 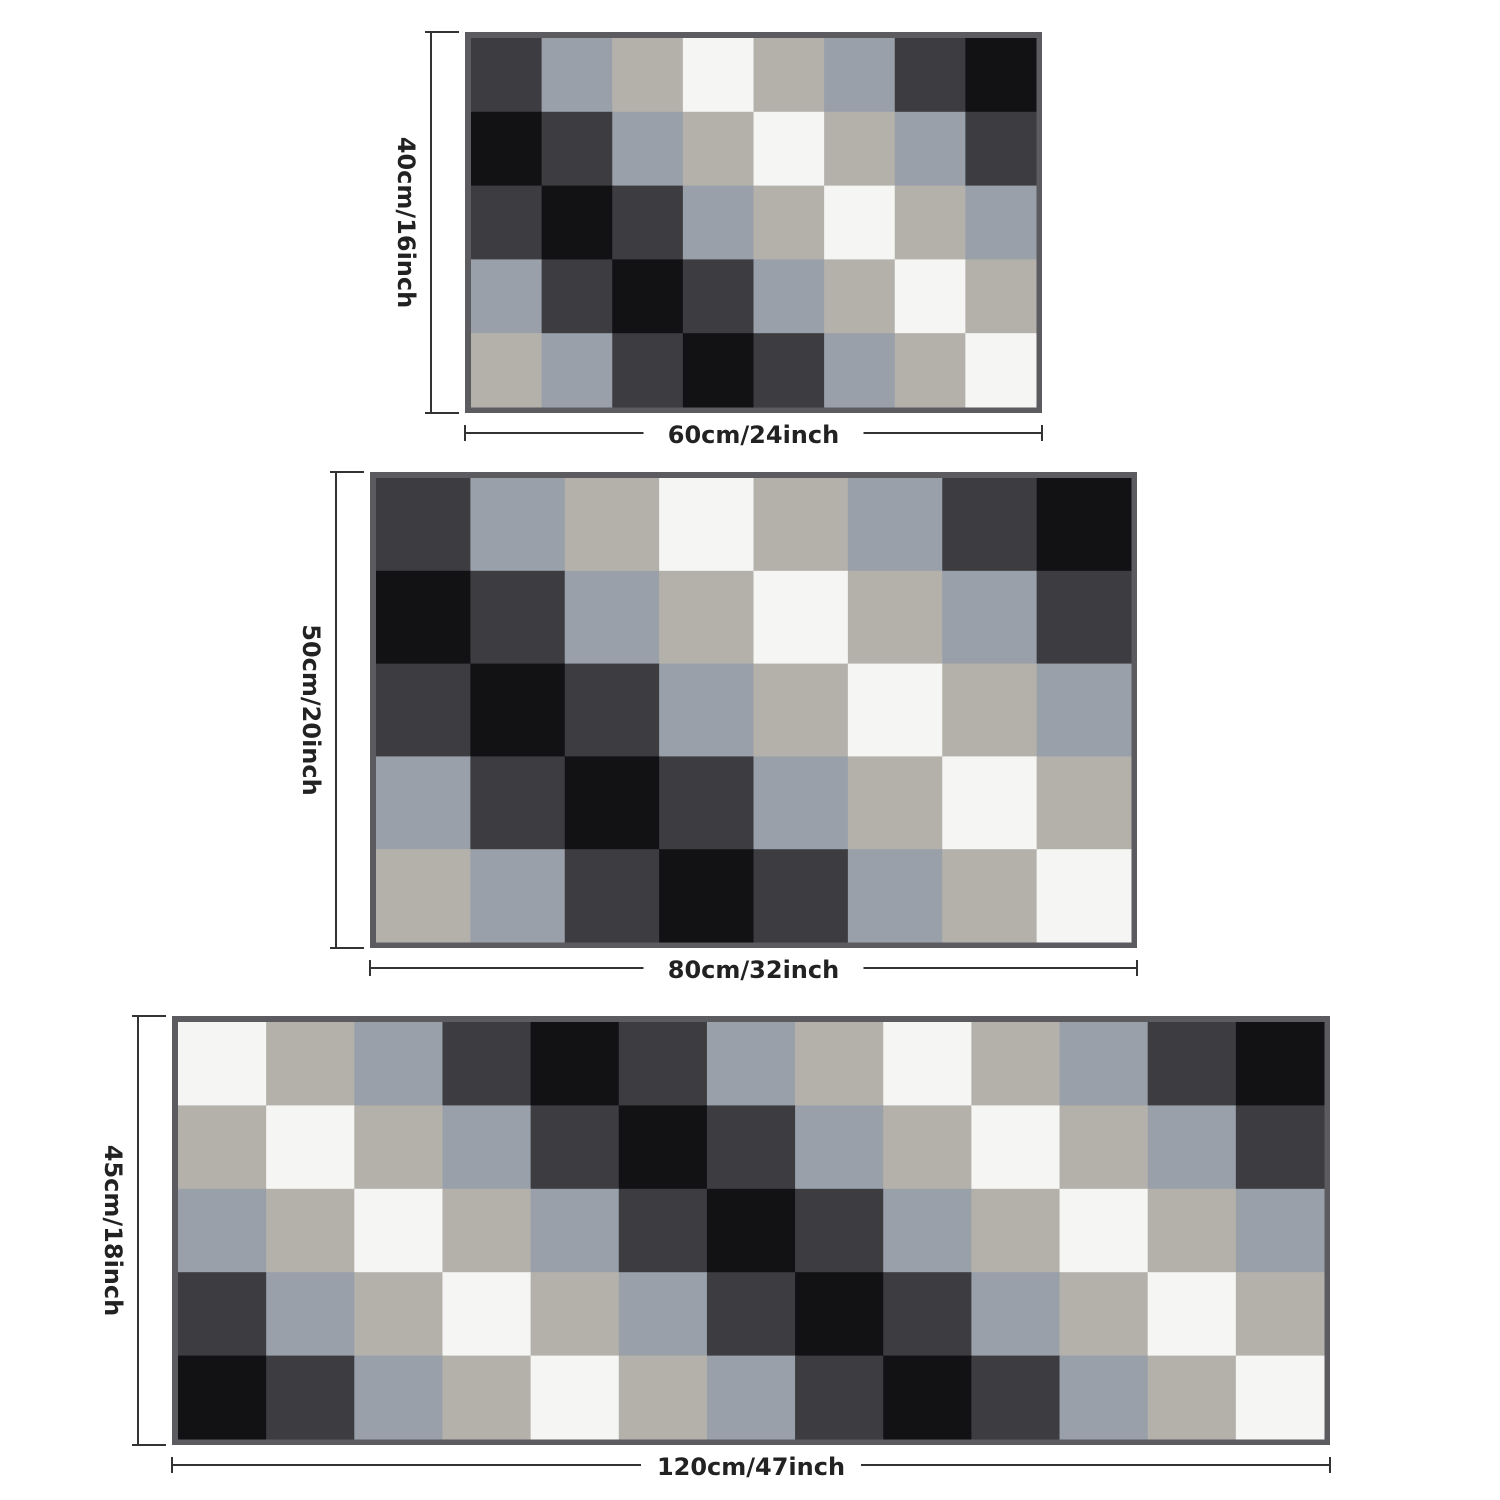 I want to click on height-label: 45cm/18inch, so click(x=113, y=1230).